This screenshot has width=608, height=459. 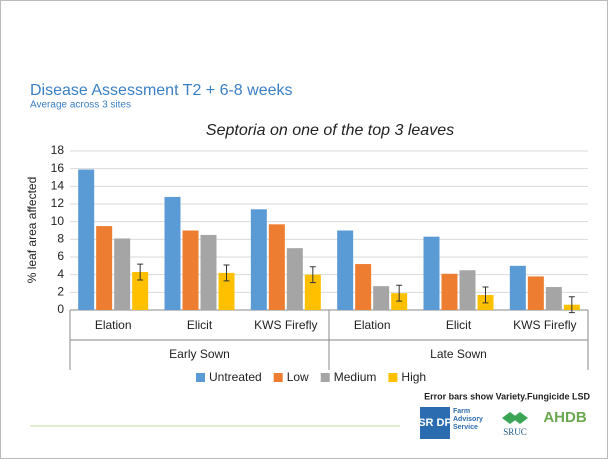 I want to click on y-tick-label: 0, so click(x=60, y=309).